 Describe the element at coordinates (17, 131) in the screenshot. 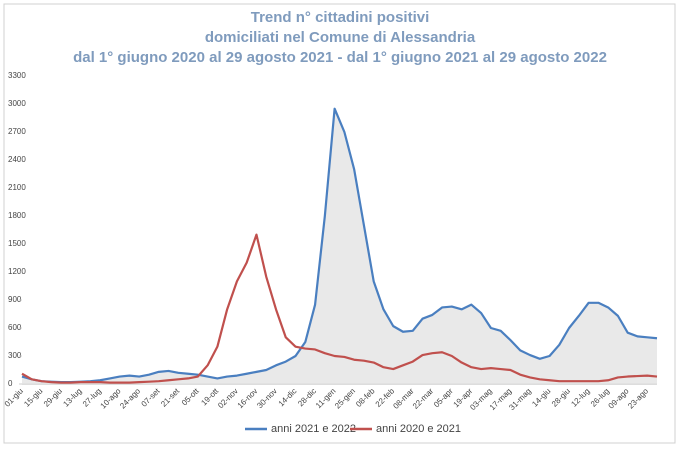

I see `y-tick-label: 2700` at that location.